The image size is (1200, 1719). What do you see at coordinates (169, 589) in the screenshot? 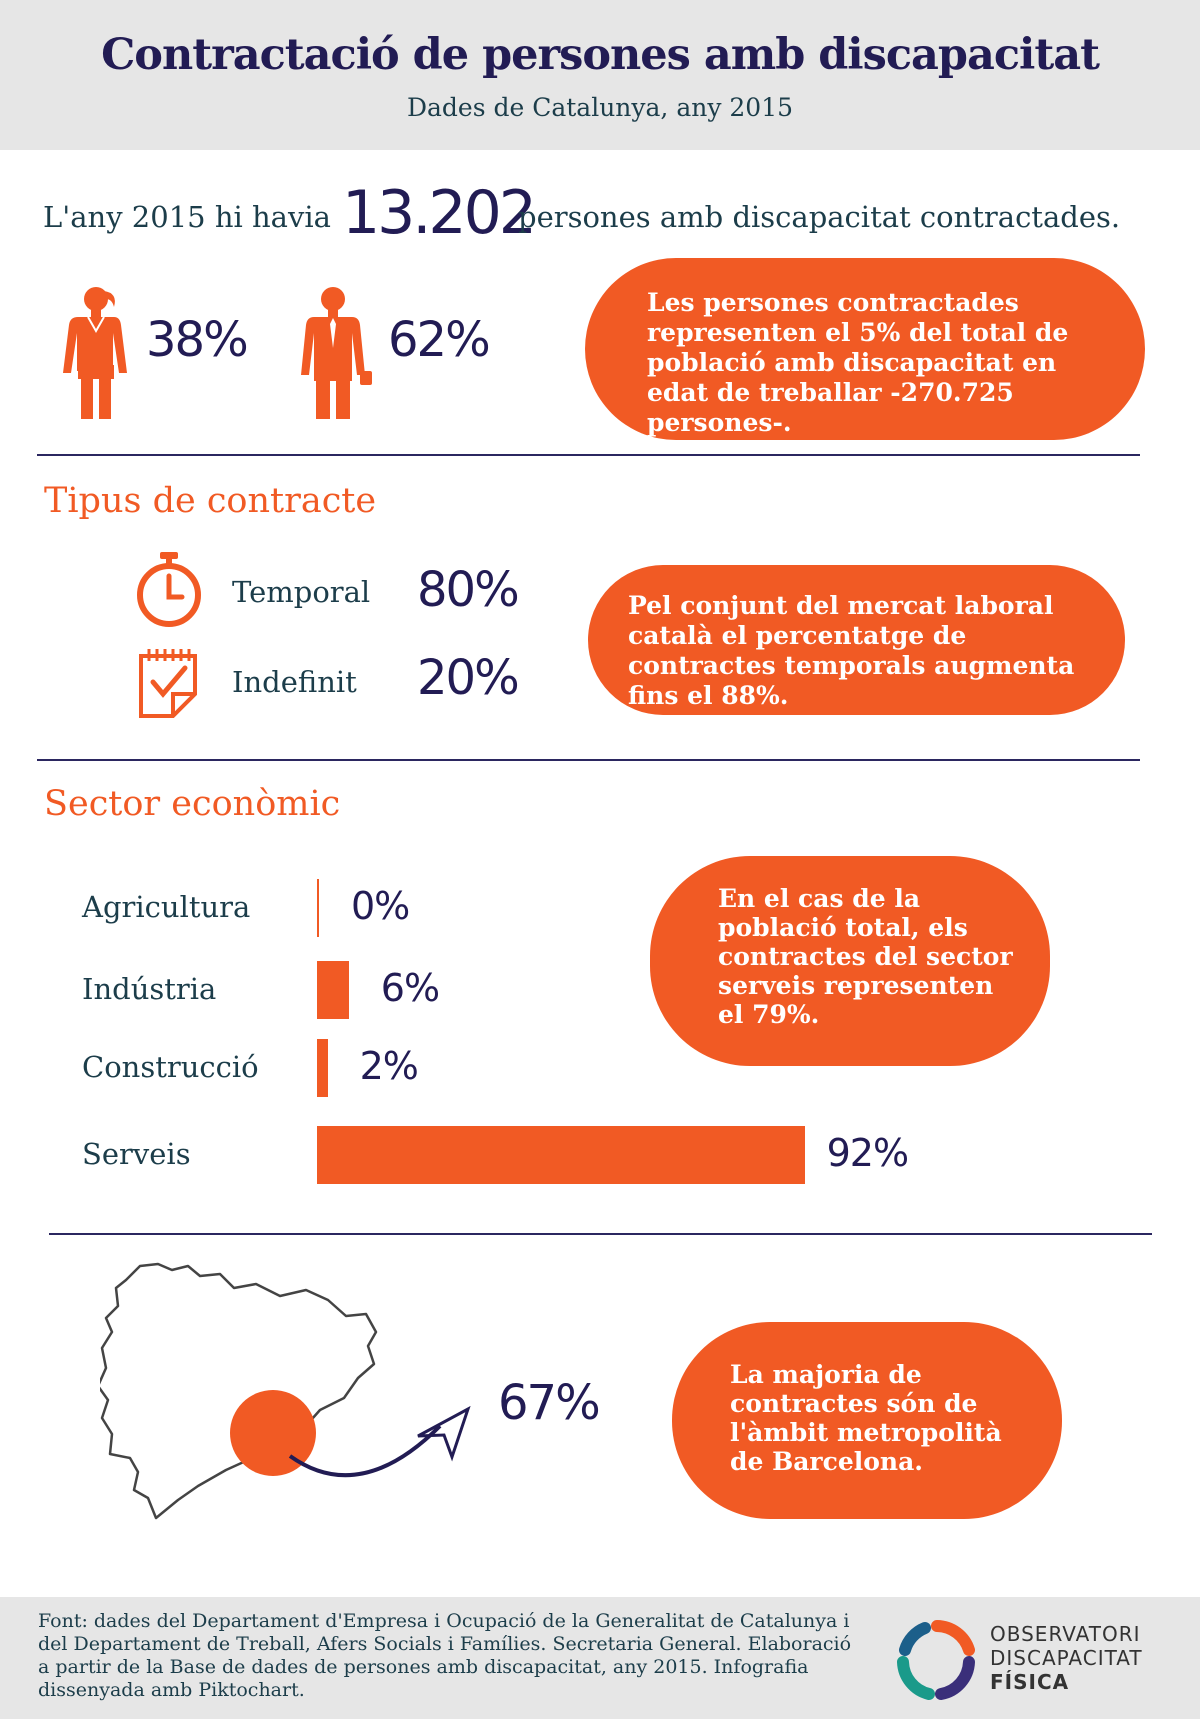
I see `stopwatch-icon` at bounding box center [169, 589].